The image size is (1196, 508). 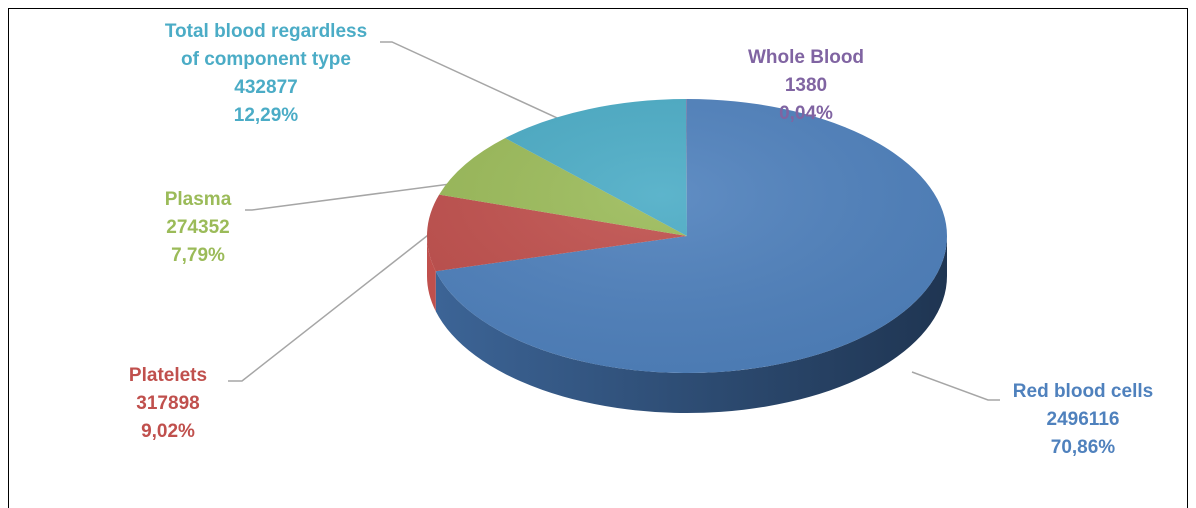 What do you see at coordinates (266, 59) in the screenshot?
I see `label-name-total: of component type` at bounding box center [266, 59].